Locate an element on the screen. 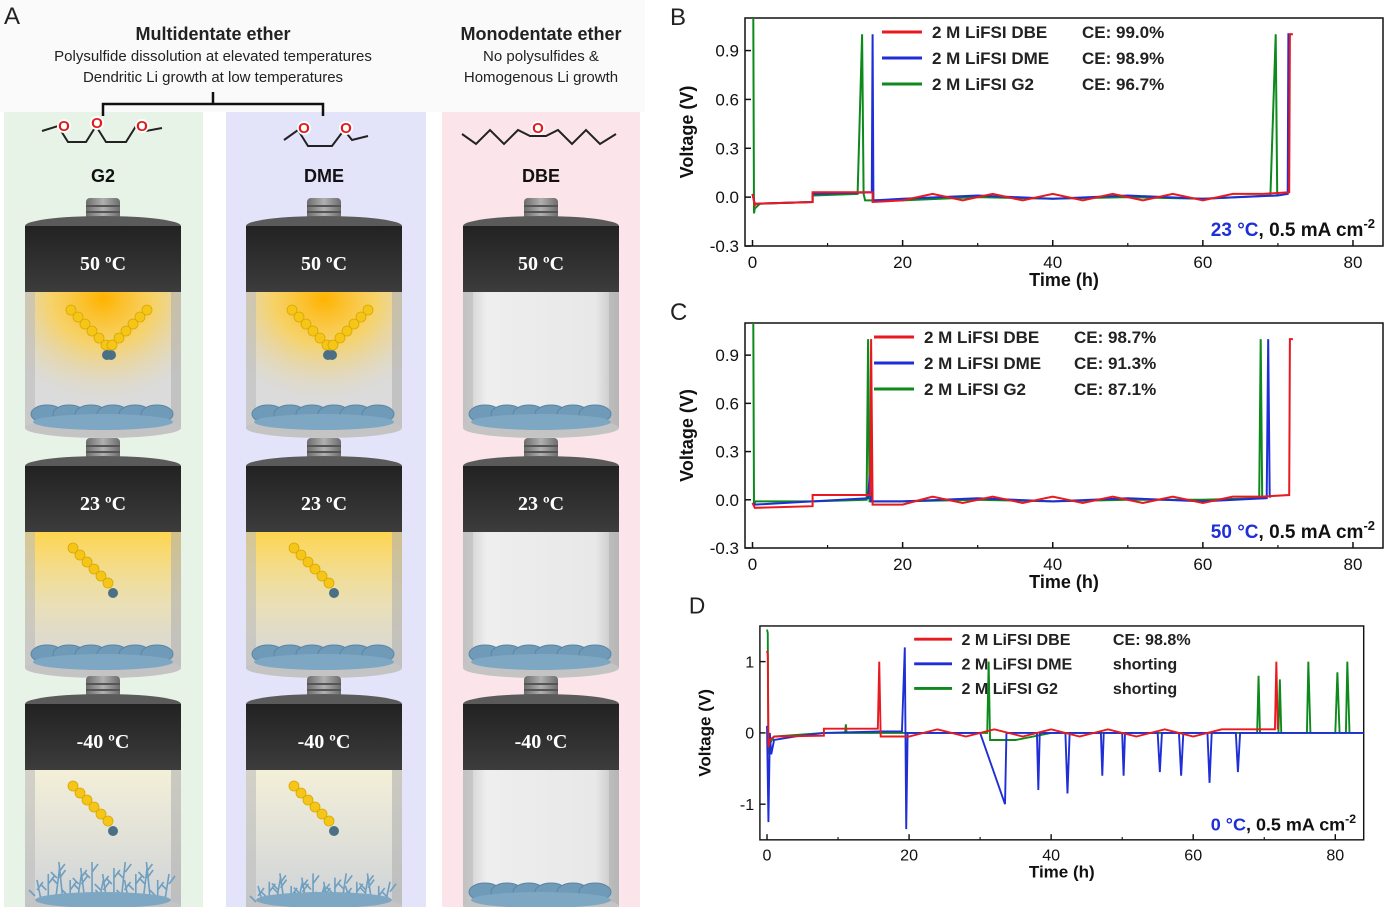 The height and width of the screenshot is (907, 1396). y-tick-label: -1 is located at coordinates (747, 805).